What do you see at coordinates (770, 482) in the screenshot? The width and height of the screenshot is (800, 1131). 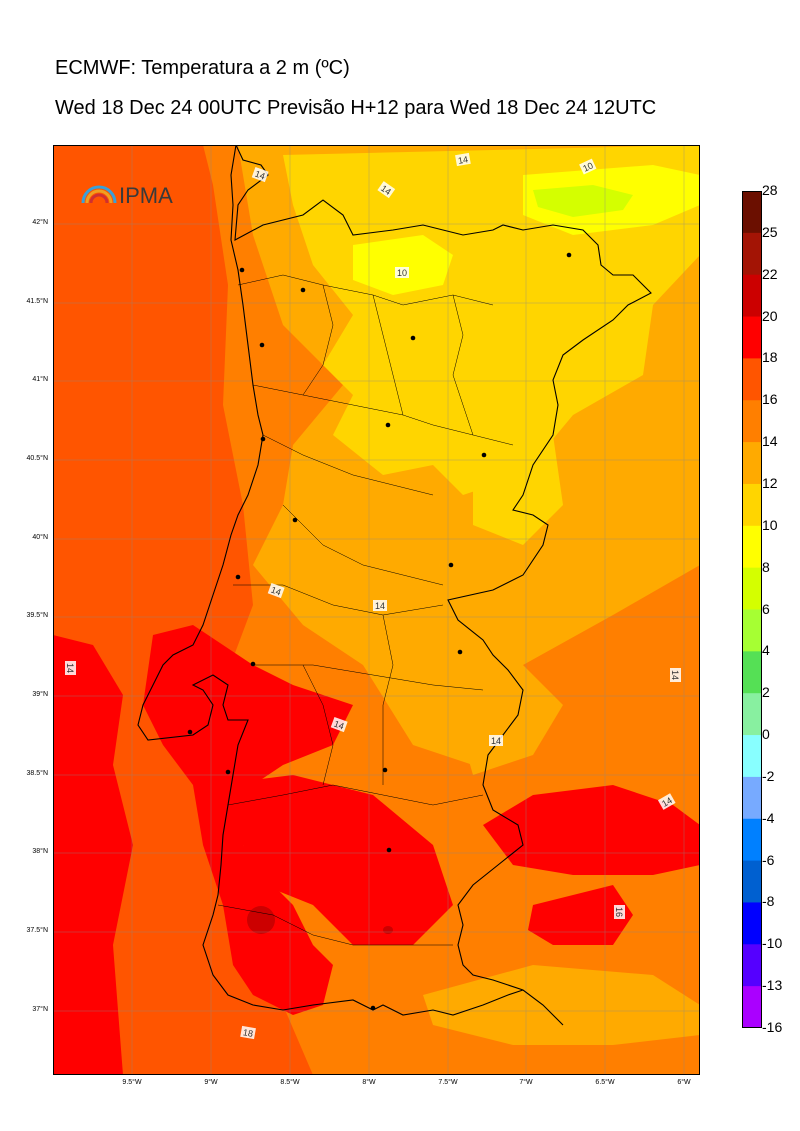 I see `colorbar-tick-label: 12` at bounding box center [770, 482].